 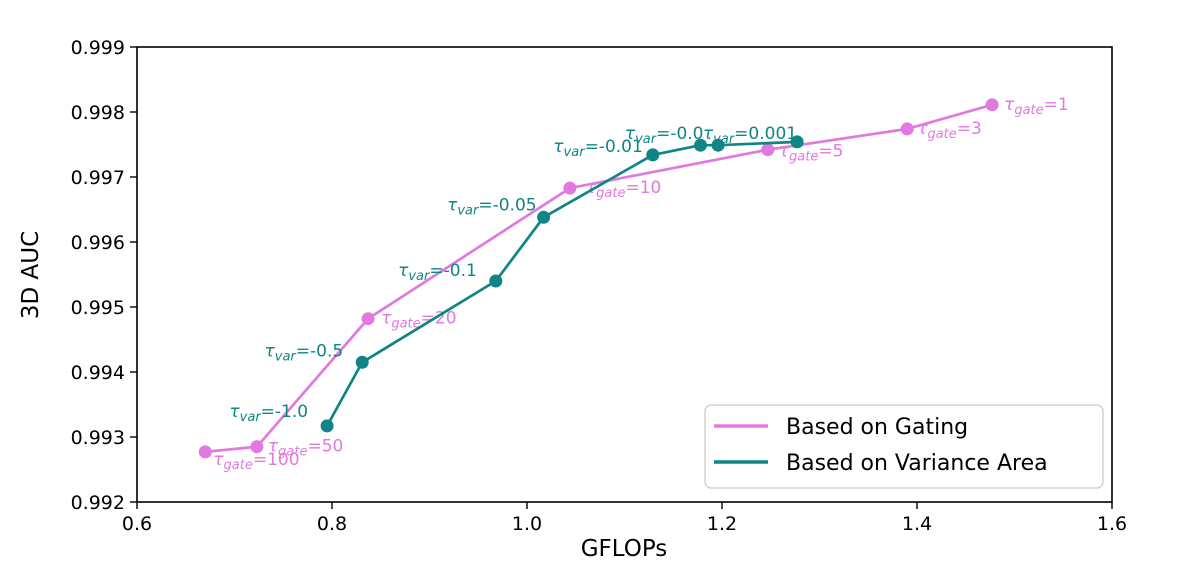 What do you see at coordinates (437, 272) in the screenshot?
I see `point-annotation: τvar=-0.1` at bounding box center [437, 272].